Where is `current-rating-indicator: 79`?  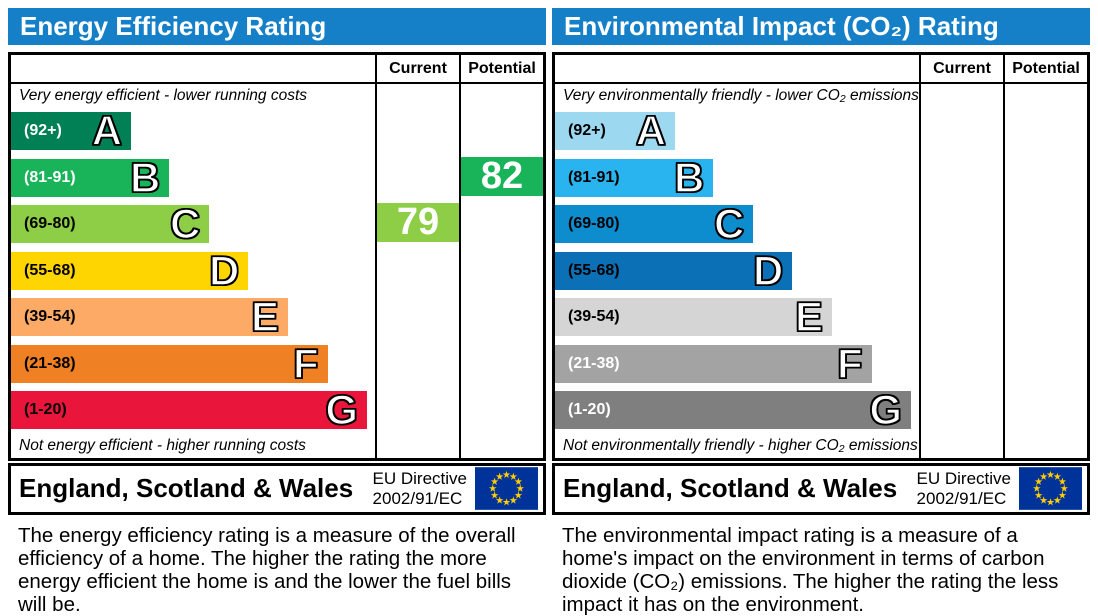 current-rating-indicator: 79 is located at coordinates (418, 222).